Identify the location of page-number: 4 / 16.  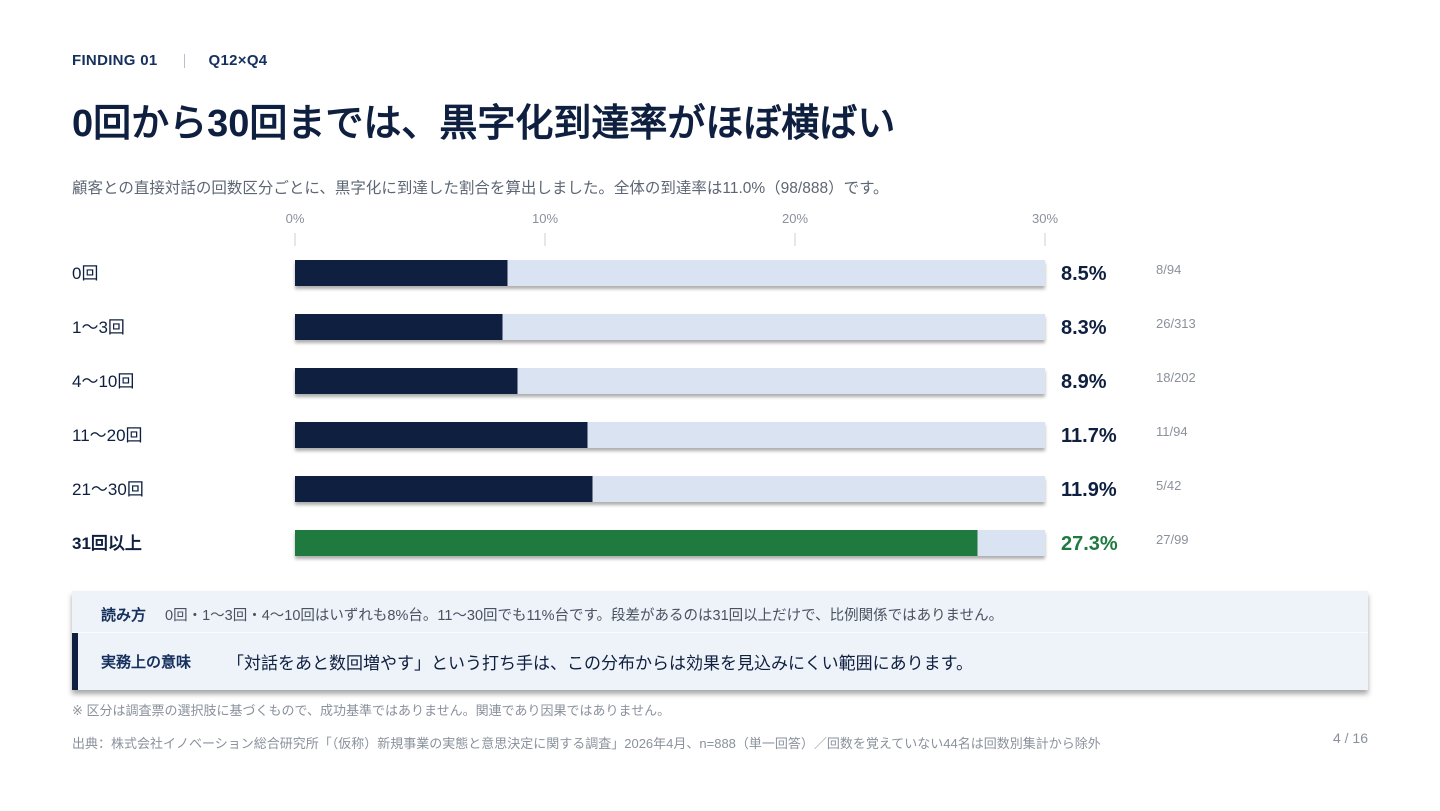
(1350, 738).